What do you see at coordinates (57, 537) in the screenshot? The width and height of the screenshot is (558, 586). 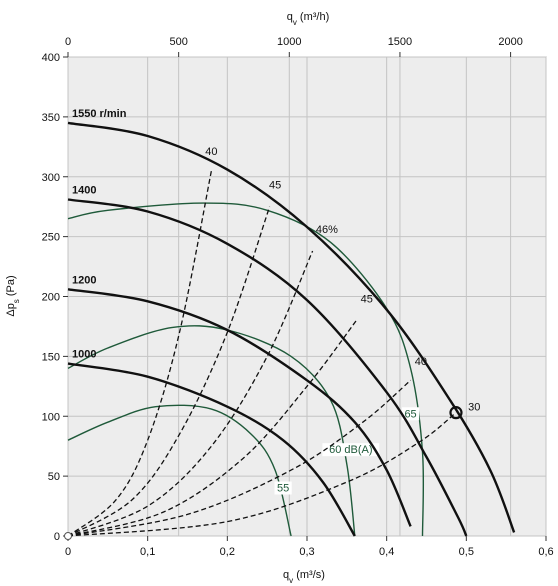 I see `y-tick-label: 0` at bounding box center [57, 537].